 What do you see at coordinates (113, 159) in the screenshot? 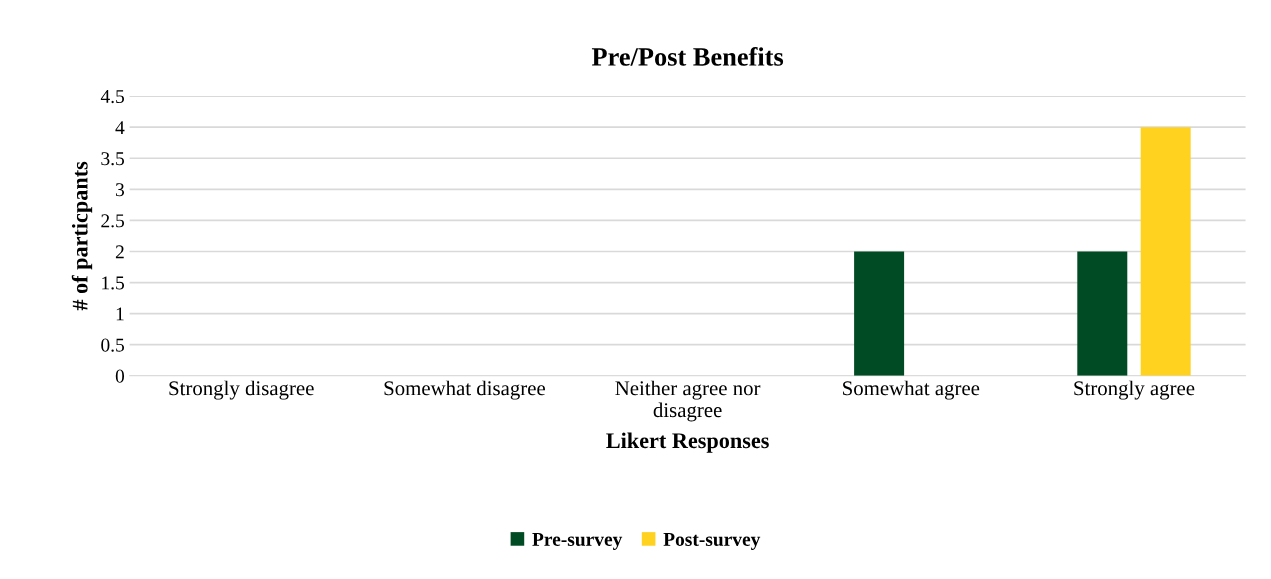
I see `y-tick-label: 3.5` at bounding box center [113, 159].